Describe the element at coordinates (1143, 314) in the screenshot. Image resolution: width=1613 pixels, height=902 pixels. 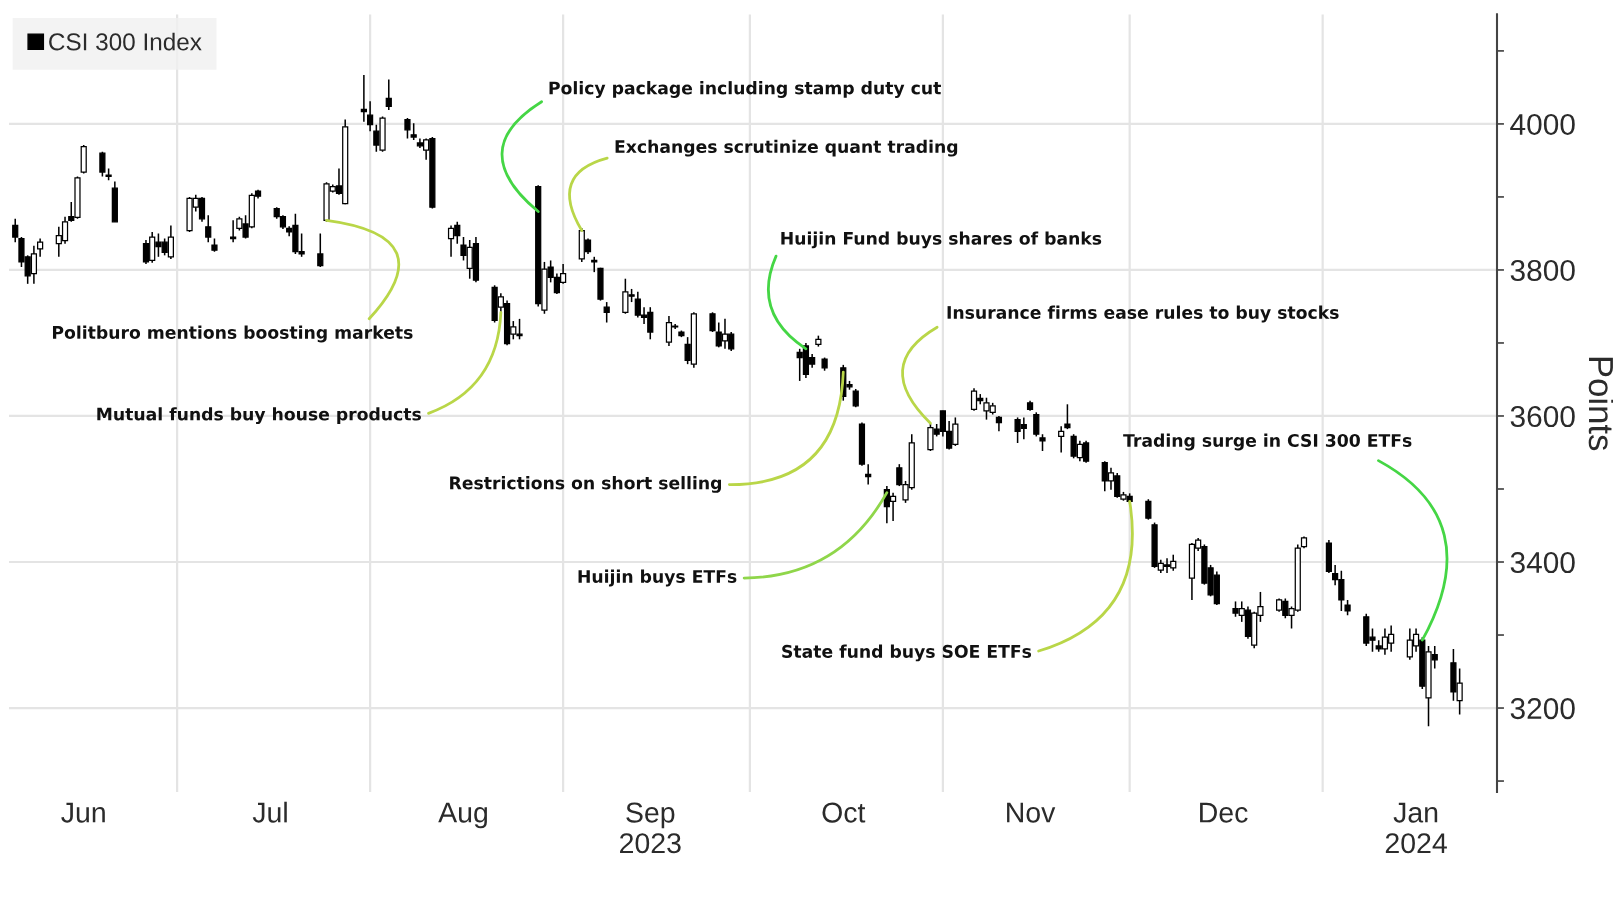
I see `annotation: Insurance firms ease rules to buy stocks` at that location.